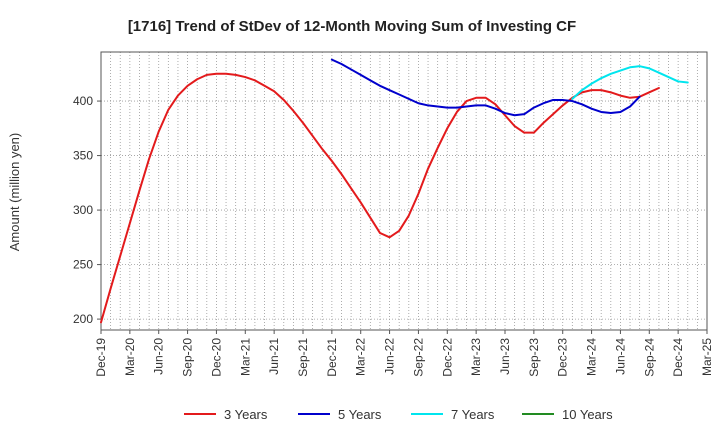  Describe the element at coordinates (678, 357) in the screenshot. I see `x-tick-label: Dec-24` at that location.